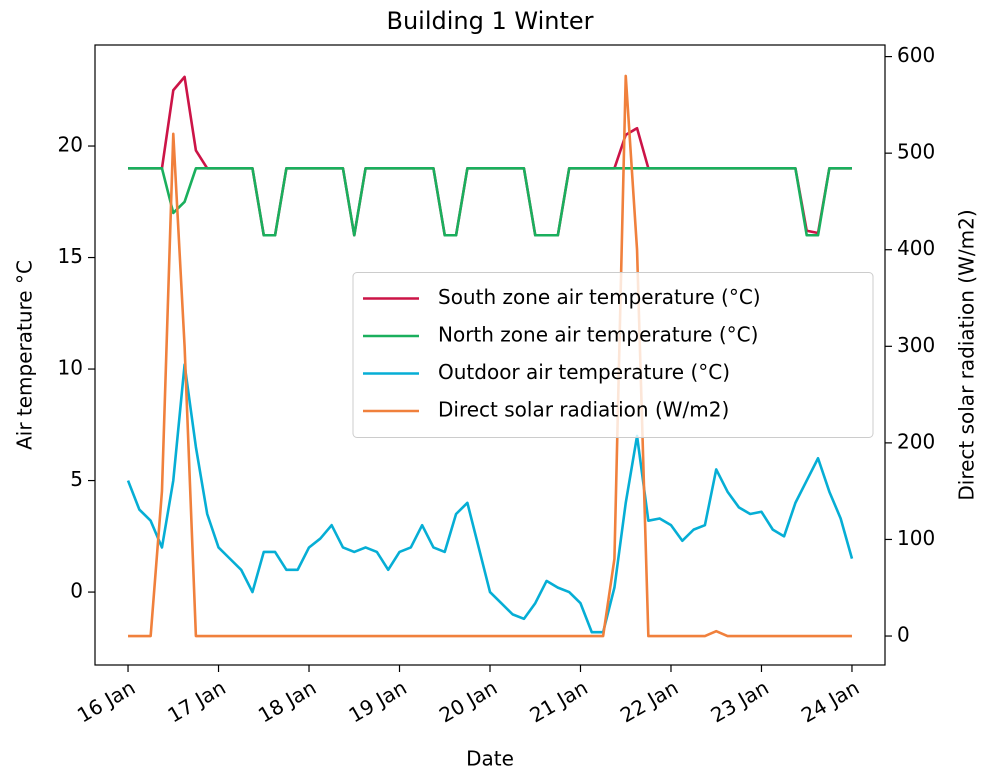  I want to click on x-tick-label: 20 Jan, so click(468, 701).